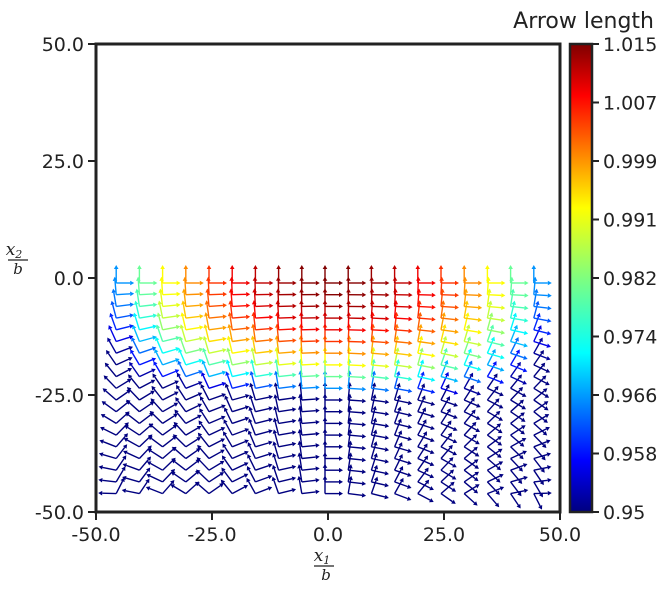 The image size is (664, 592). I want to click on colorbar-tick-label: 0.999, so click(630, 162).